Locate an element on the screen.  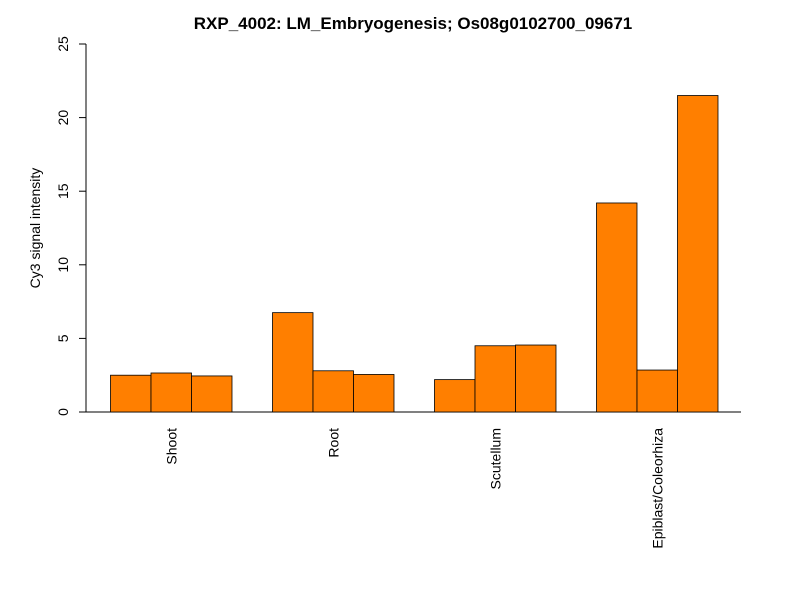
y-tick-label: 25 is located at coordinates (63, 44).